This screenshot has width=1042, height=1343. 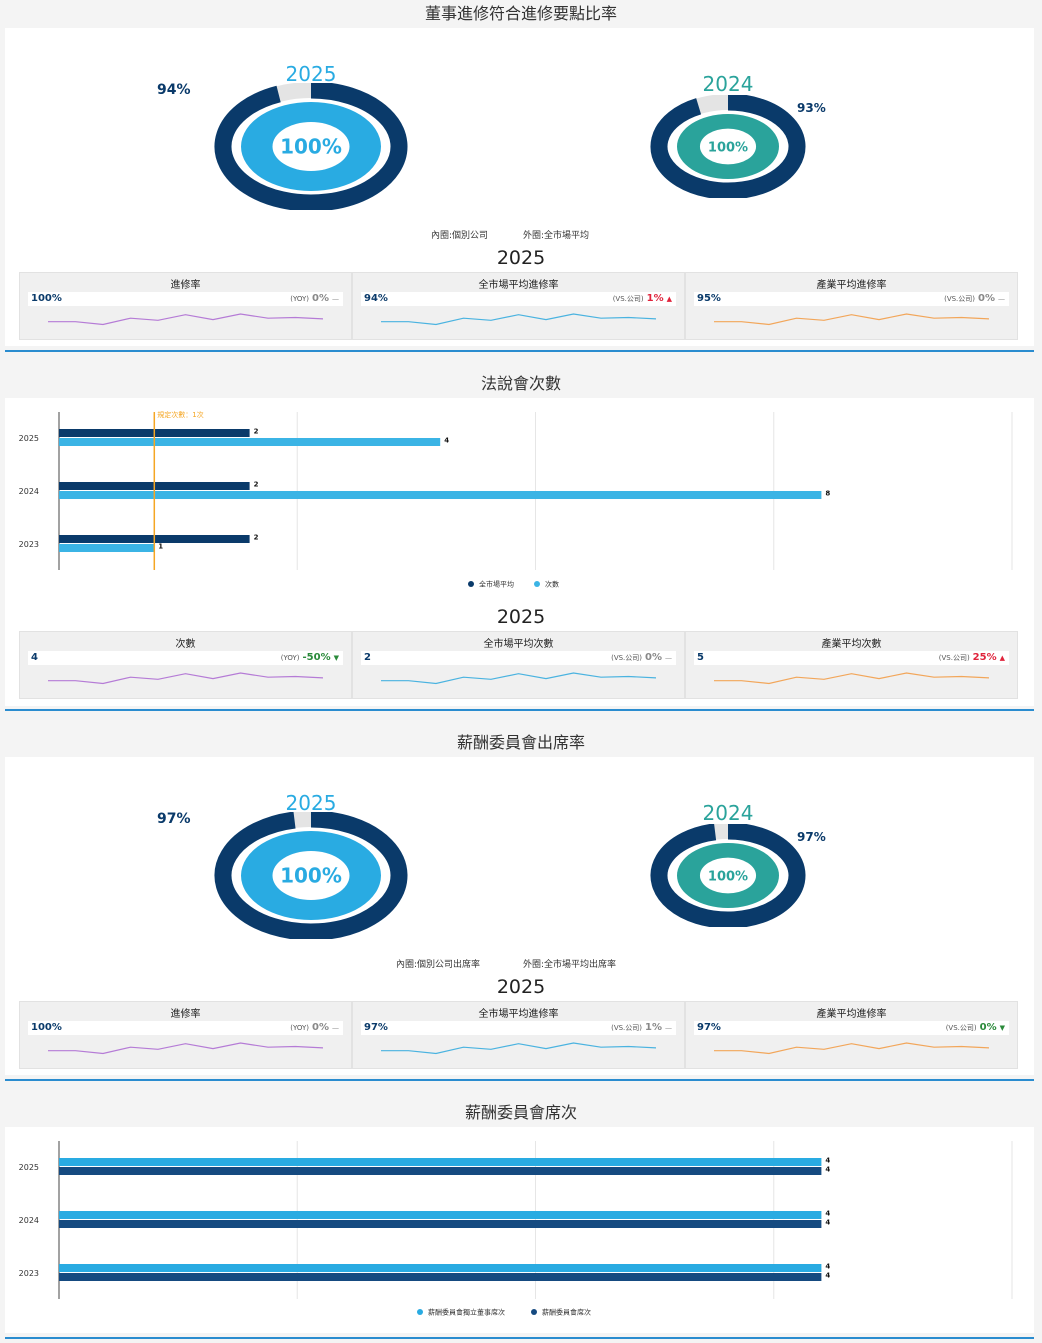 What do you see at coordinates (627, 1028) in the screenshot?
I see `kpi-comparison-tag: (VS.公司)` at bounding box center [627, 1028].